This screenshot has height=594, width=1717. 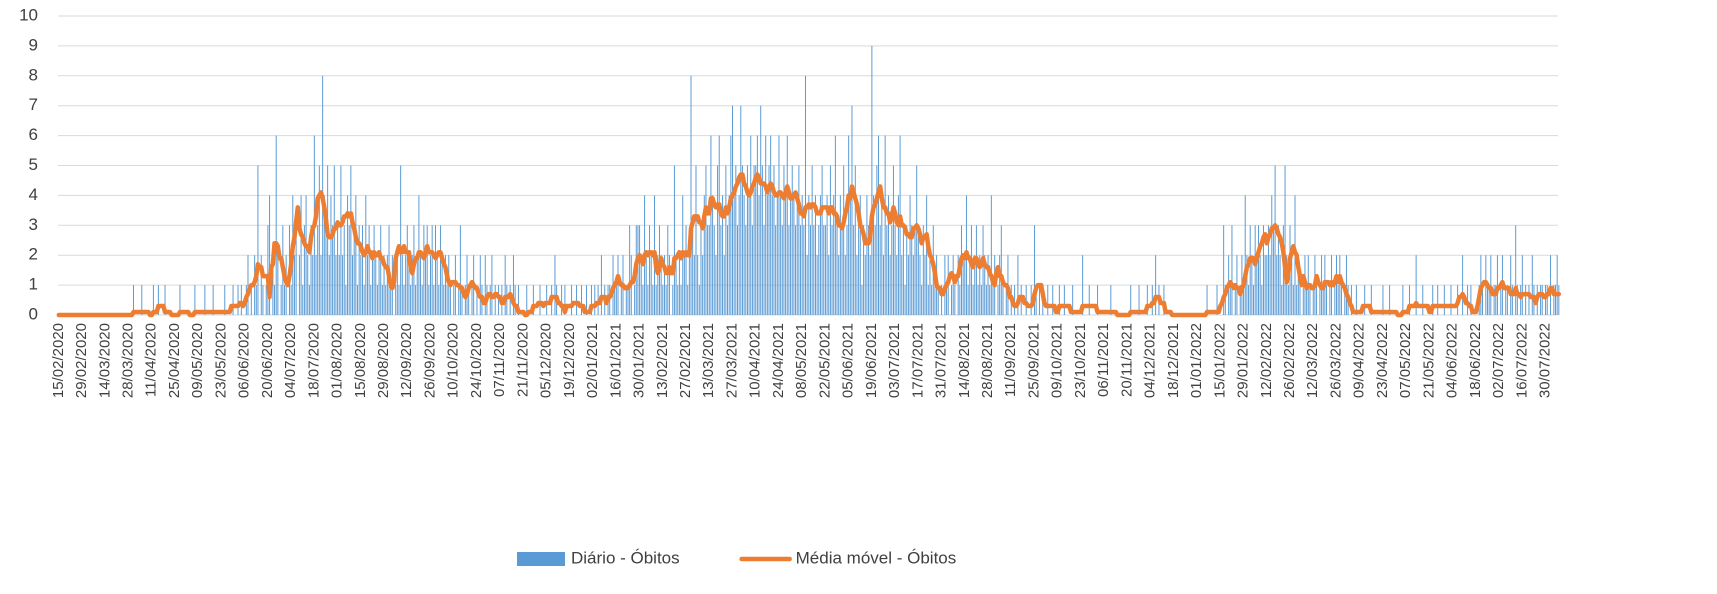 I want to click on x-tick-label: 26/03/2022, so click(x=1335, y=360).